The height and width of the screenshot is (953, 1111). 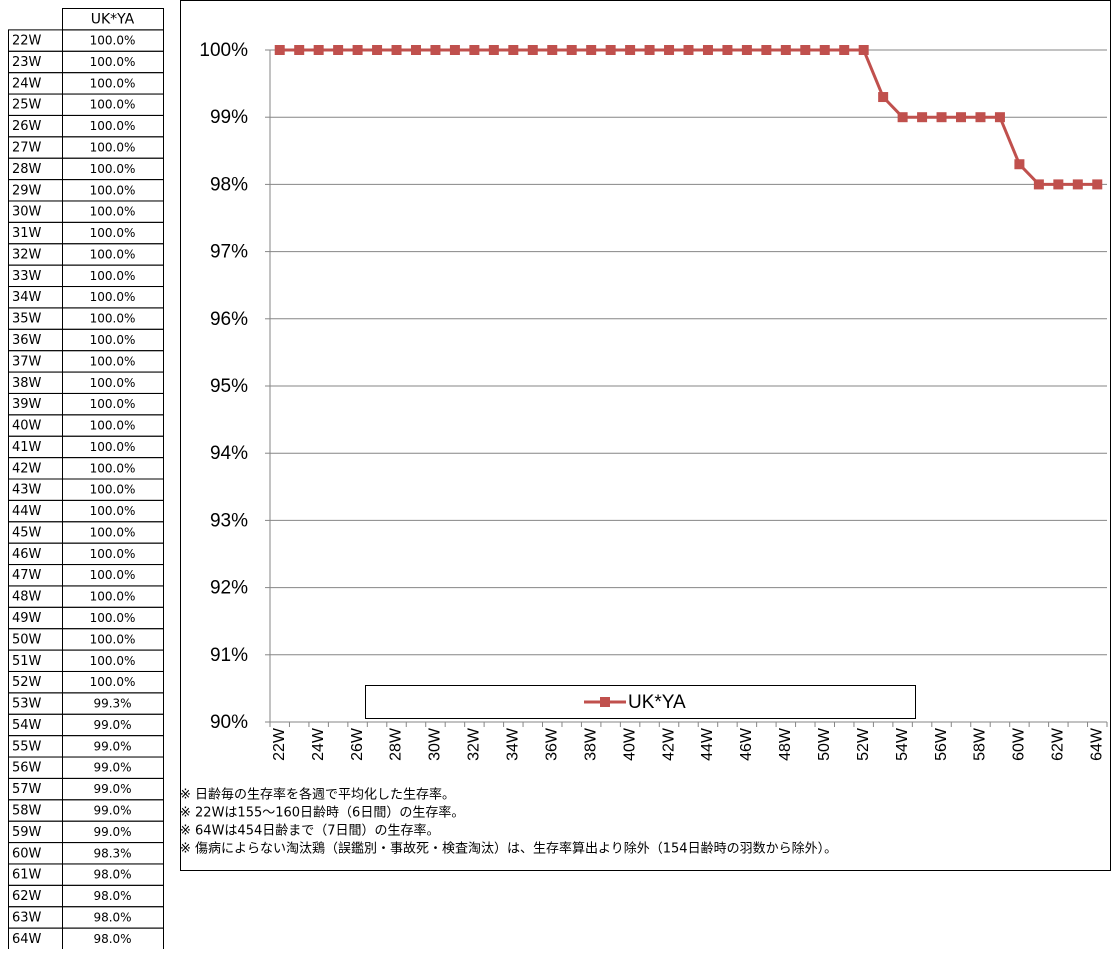 I want to click on note: ※ 日齢毎の生存率を各週で平均化した生存率。, so click(x=317, y=795).